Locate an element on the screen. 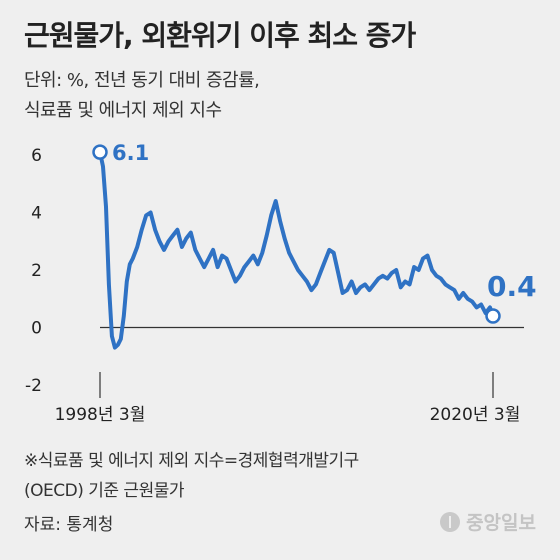 The image size is (560, 560). annotation-label: 6.1 is located at coordinates (130, 153).